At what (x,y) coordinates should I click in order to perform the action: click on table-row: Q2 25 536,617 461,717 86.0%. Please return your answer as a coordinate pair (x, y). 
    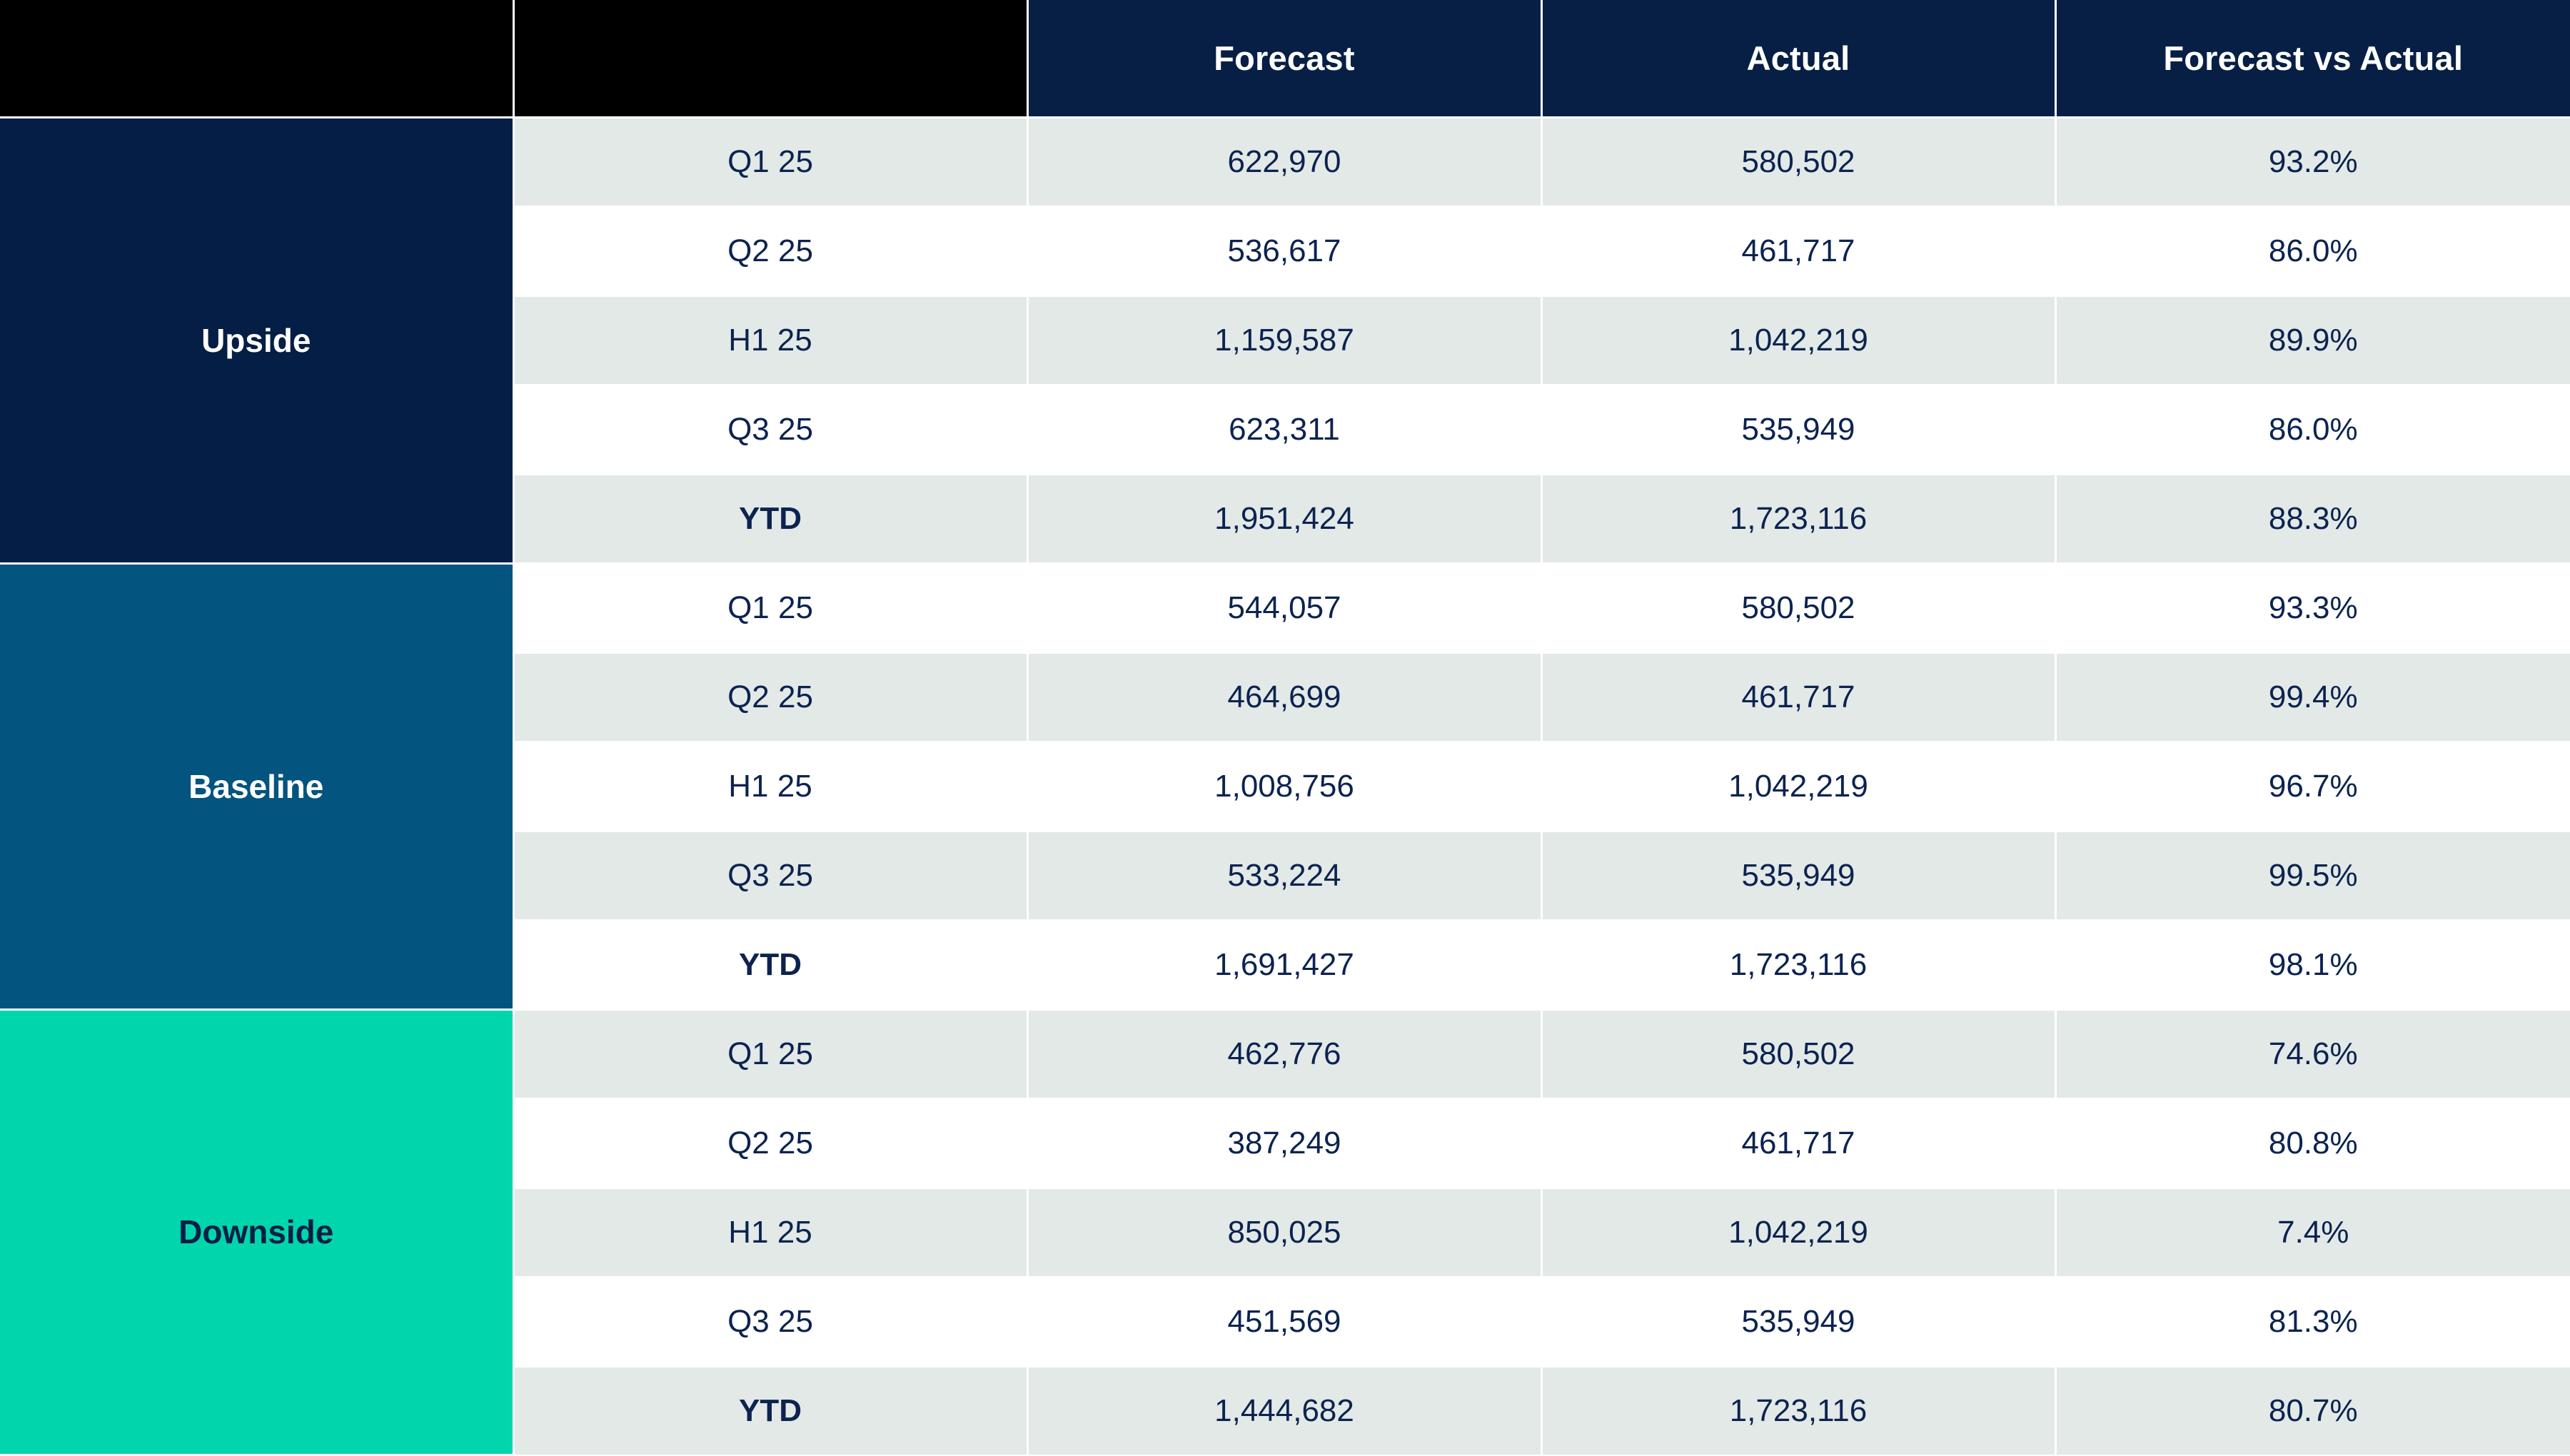
    Looking at the image, I should click on (1285, 251).